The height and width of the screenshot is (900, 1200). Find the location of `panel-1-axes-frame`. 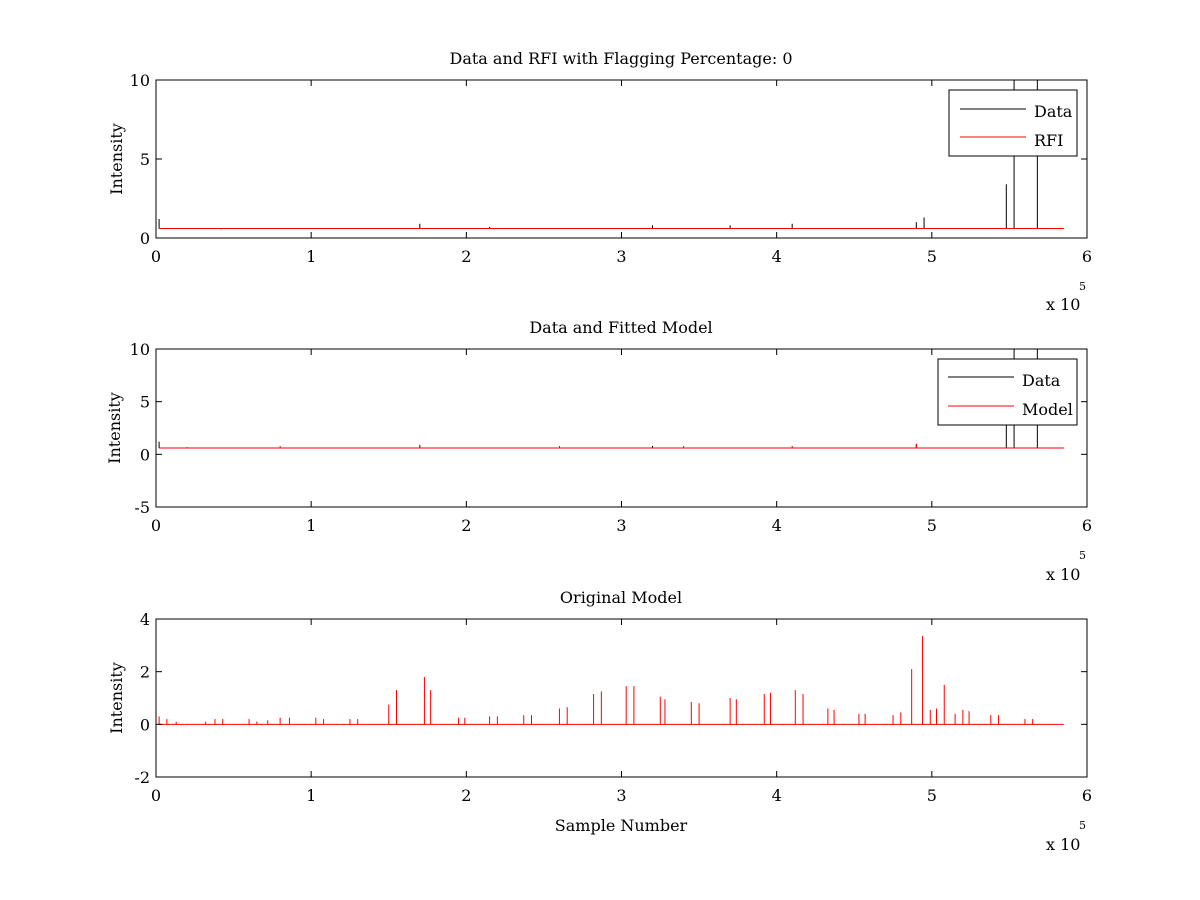

panel-1-axes-frame is located at coordinates (621, 159).